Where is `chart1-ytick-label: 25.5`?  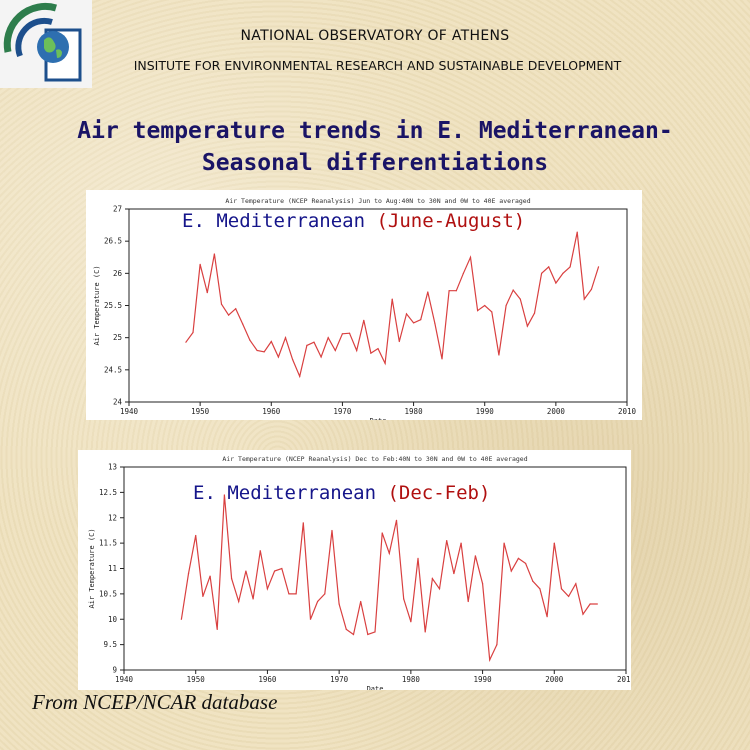
chart1-ytick-label: 25.5 is located at coordinates (113, 305).